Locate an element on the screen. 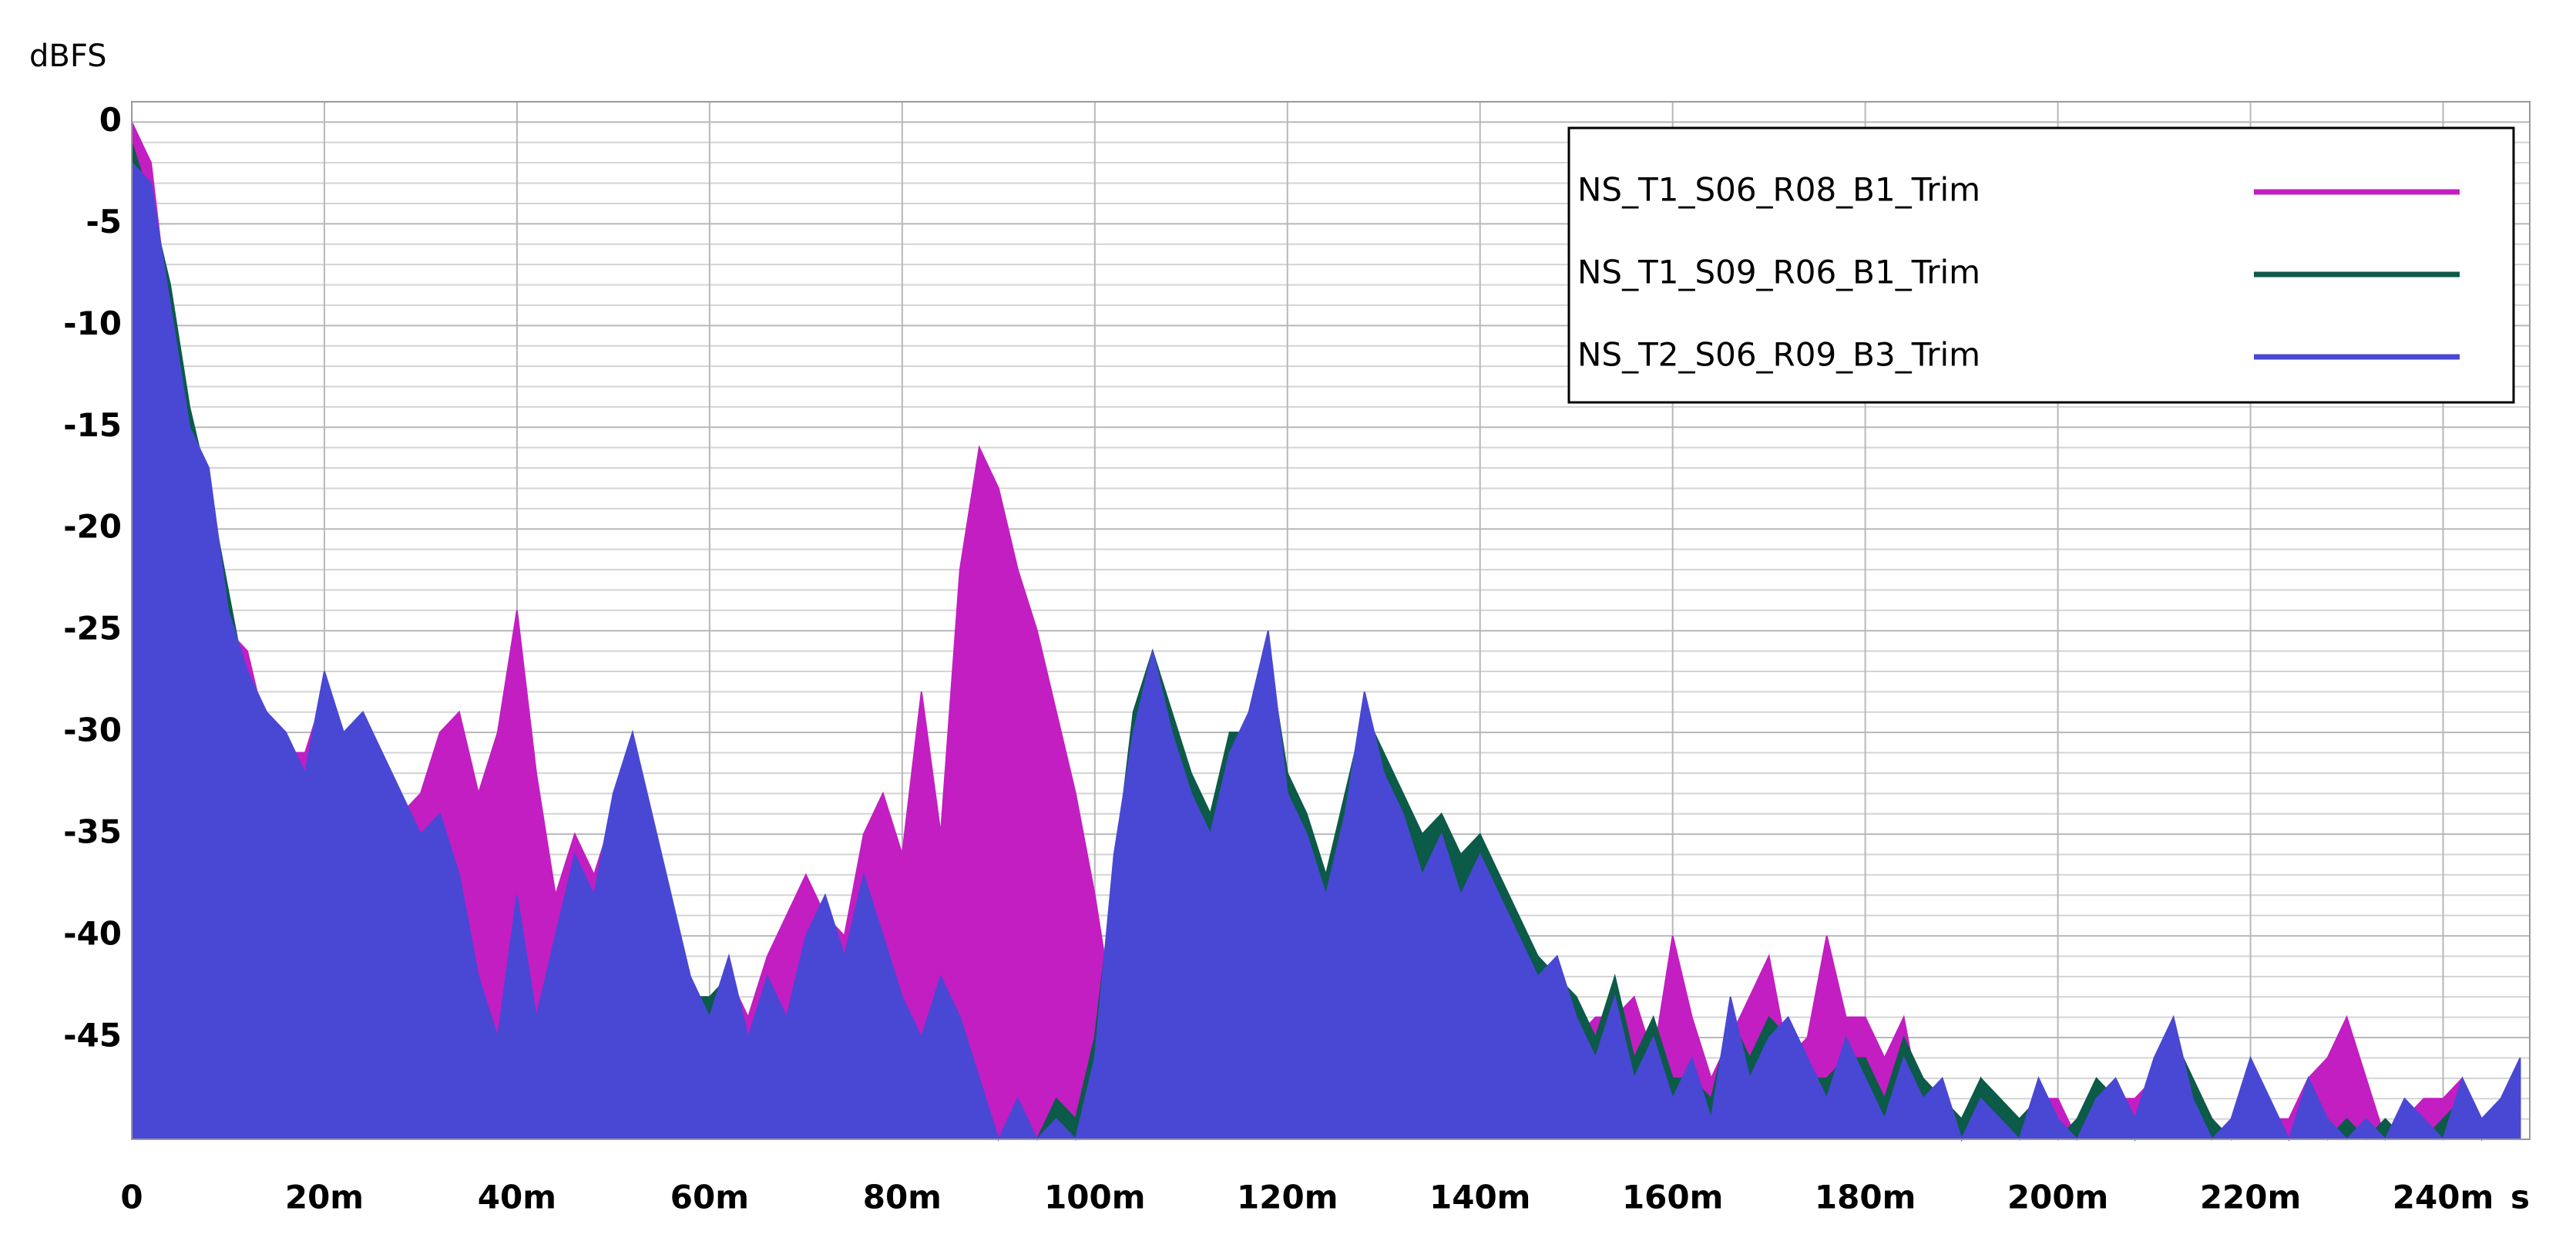  x-tick-label: 140m is located at coordinates (1479, 1197).